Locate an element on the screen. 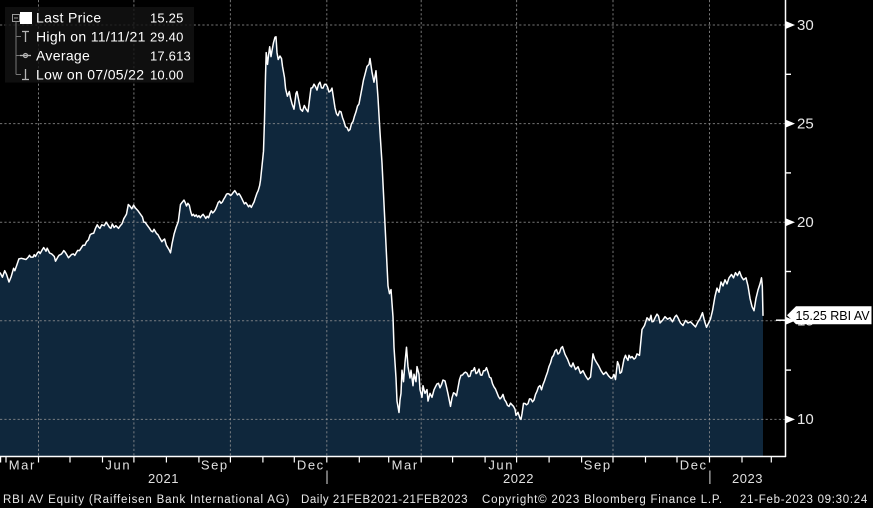 This screenshot has width=873, height=508. svg-text: 2021 is located at coordinates (163, 478).